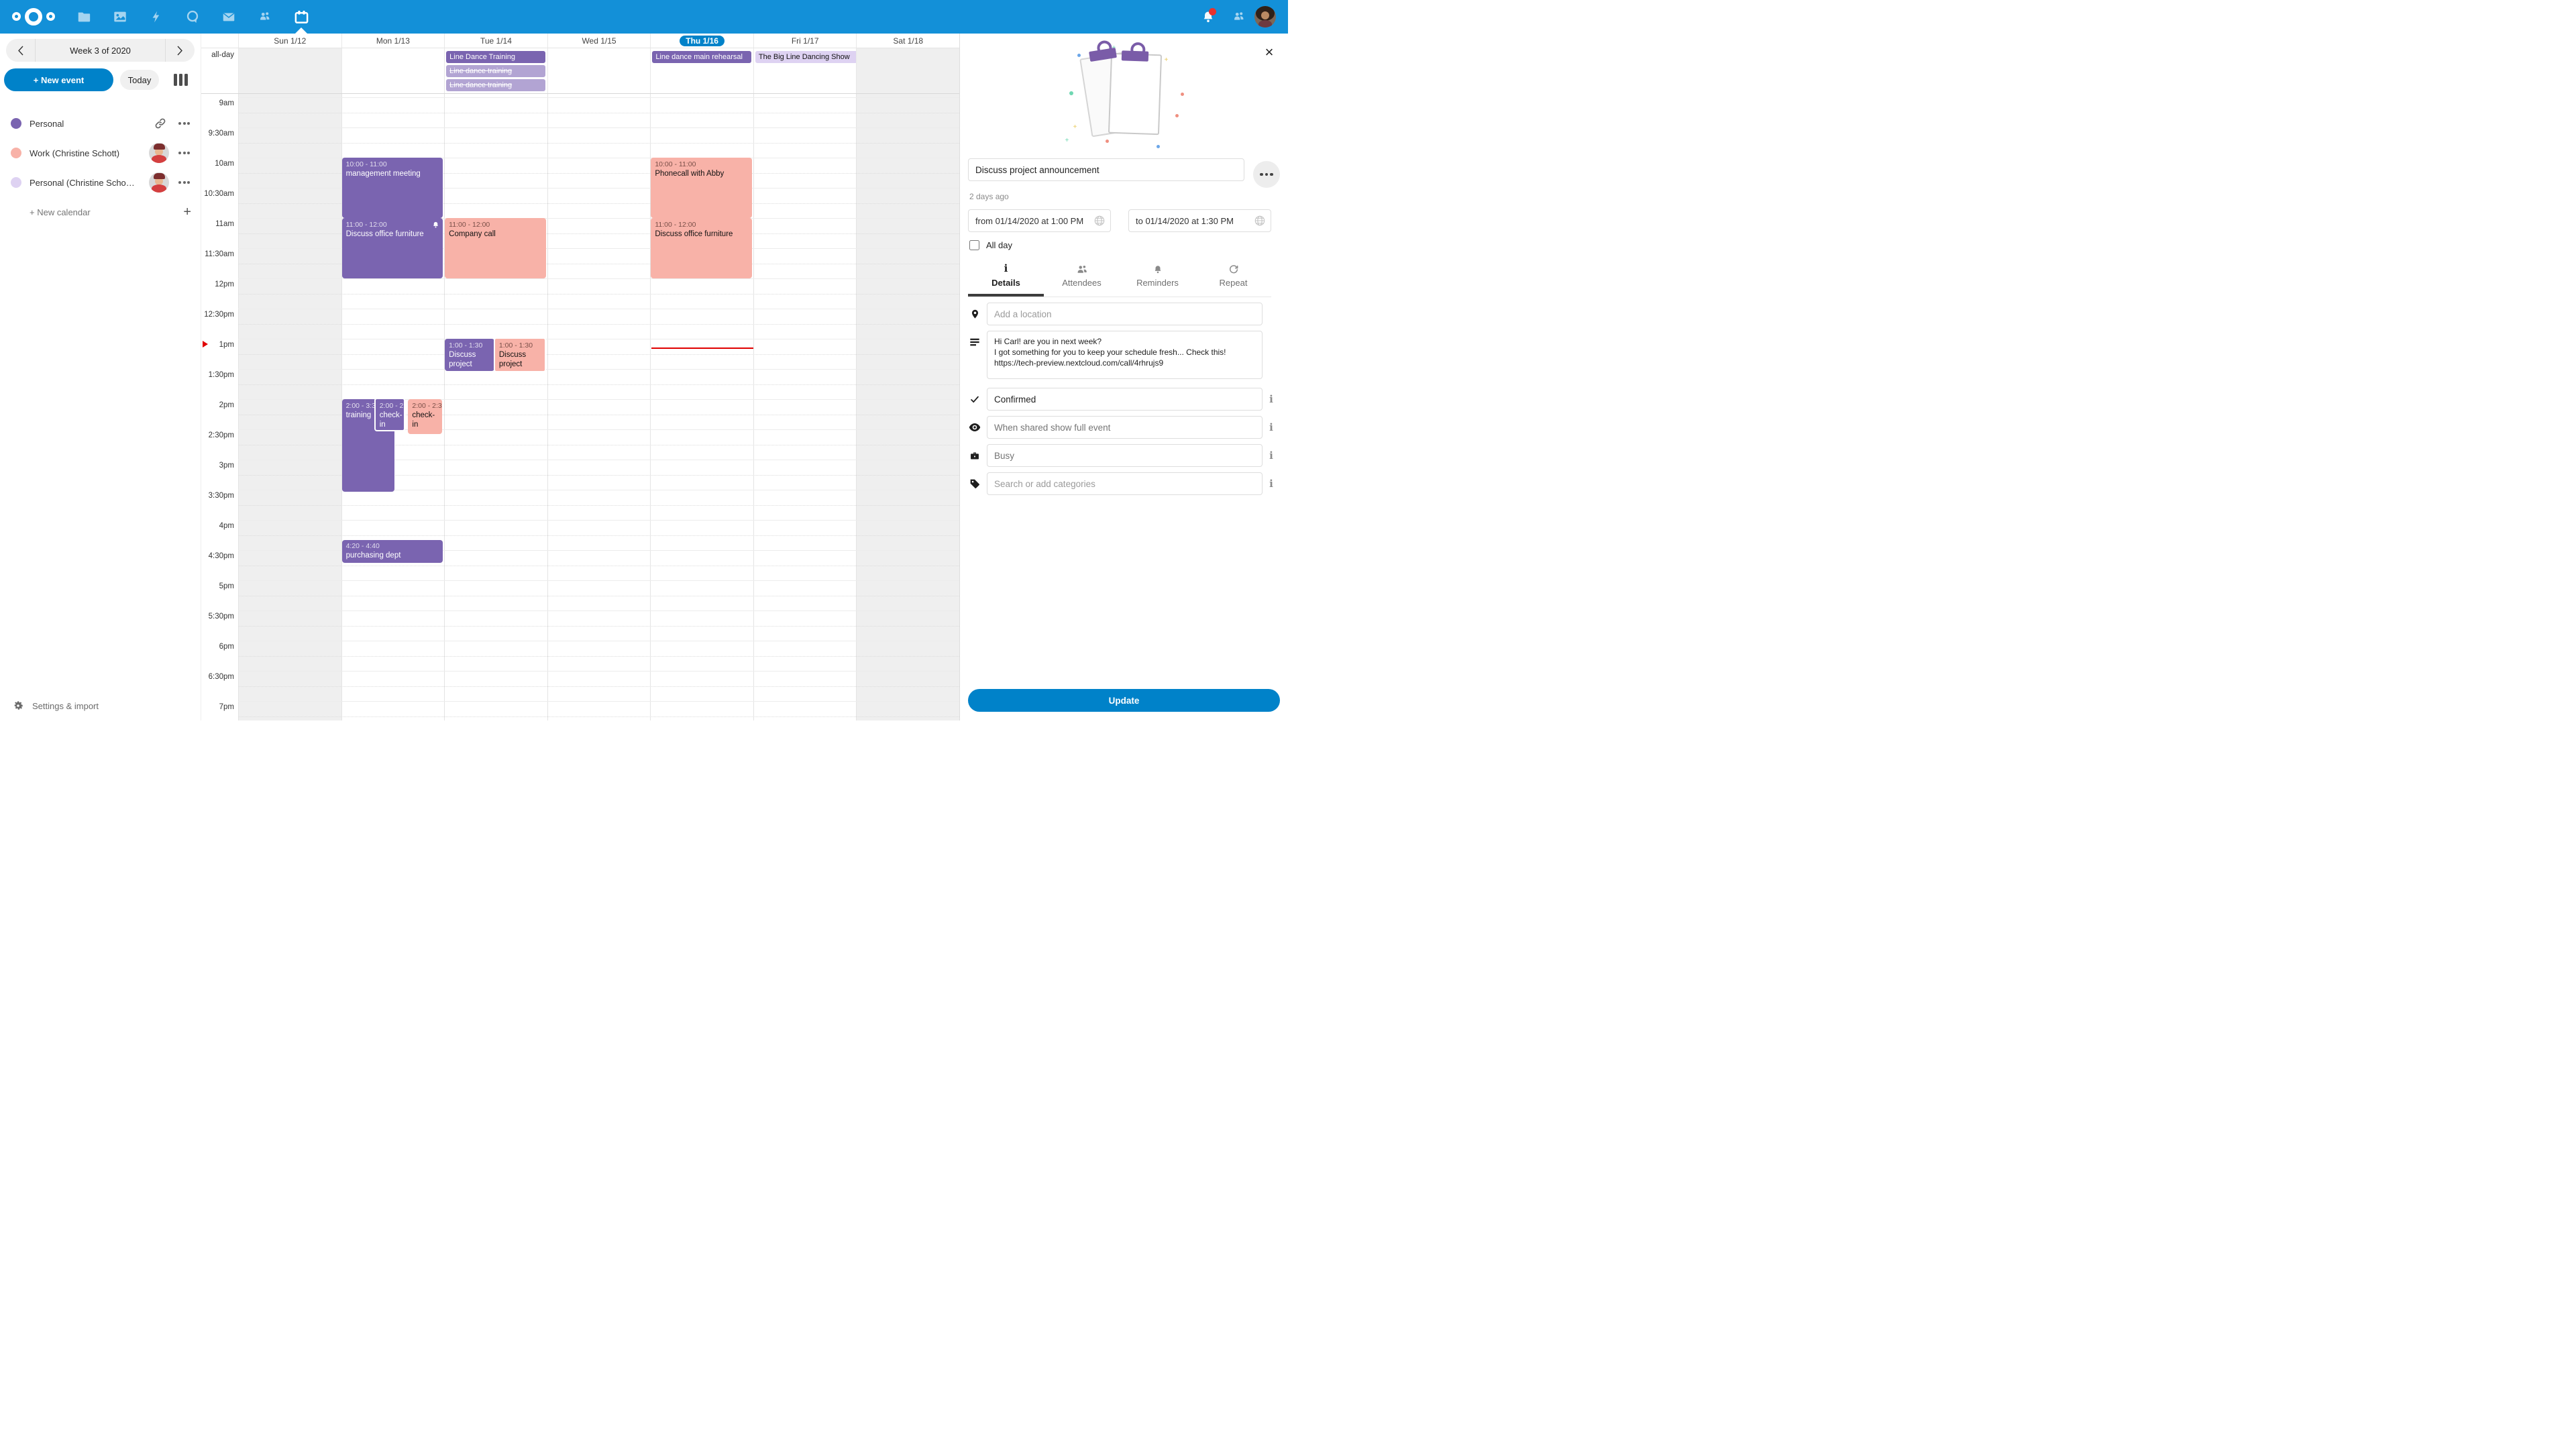 This screenshot has height=1441, width=2576. I want to click on event-block: 4:20 - 4:40 purchasing dept, so click(392, 551).